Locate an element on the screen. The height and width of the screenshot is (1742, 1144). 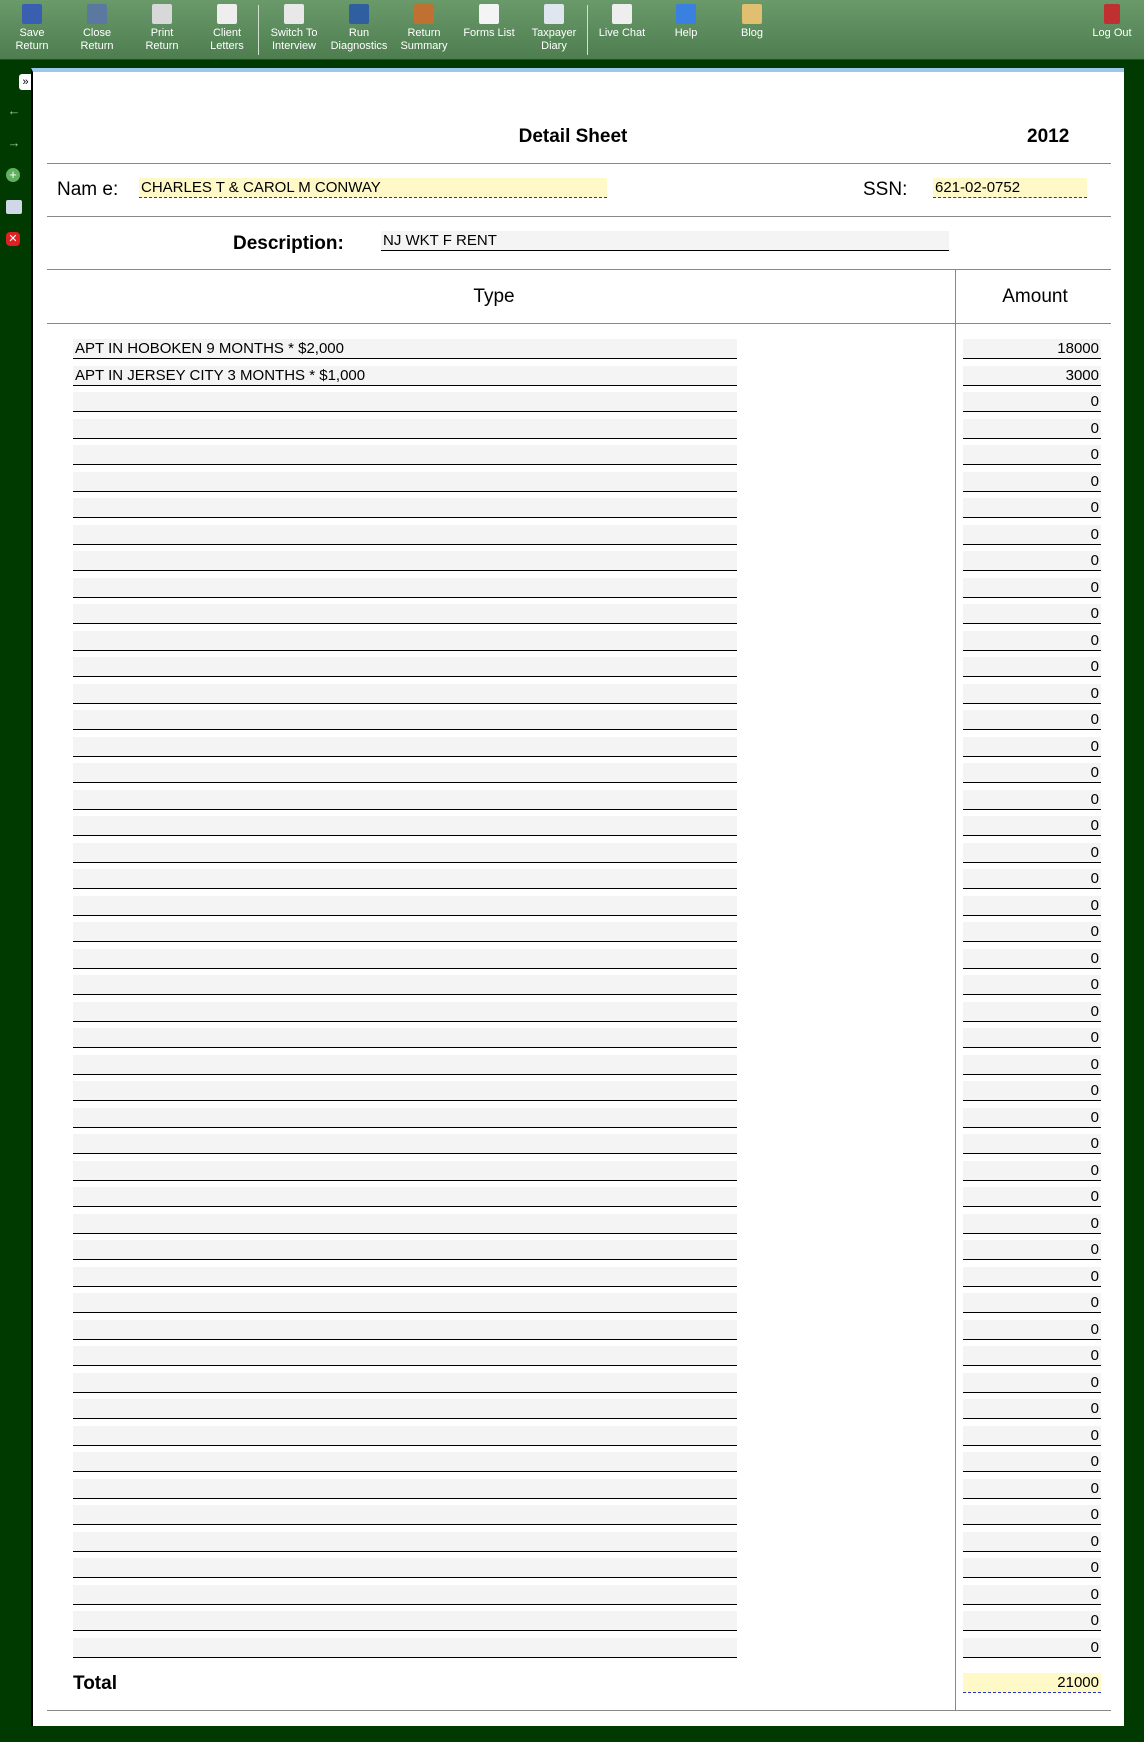
toolbar-button-save: Save Return is located at coordinates (32, 28).